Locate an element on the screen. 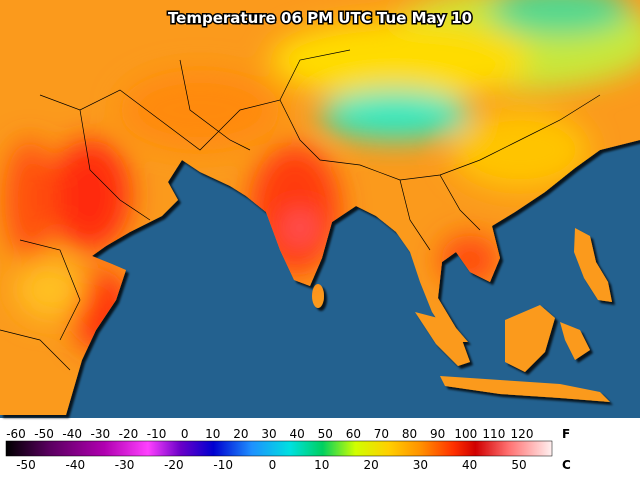  fahrenheit-label: -50 is located at coordinates (44, 434).